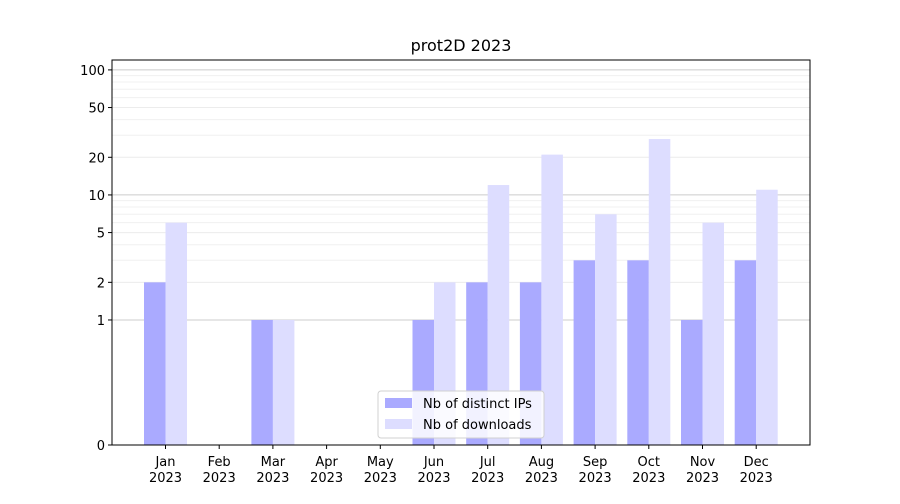  I want to click on legend-label: Nb of distinct IPs, so click(477, 404).